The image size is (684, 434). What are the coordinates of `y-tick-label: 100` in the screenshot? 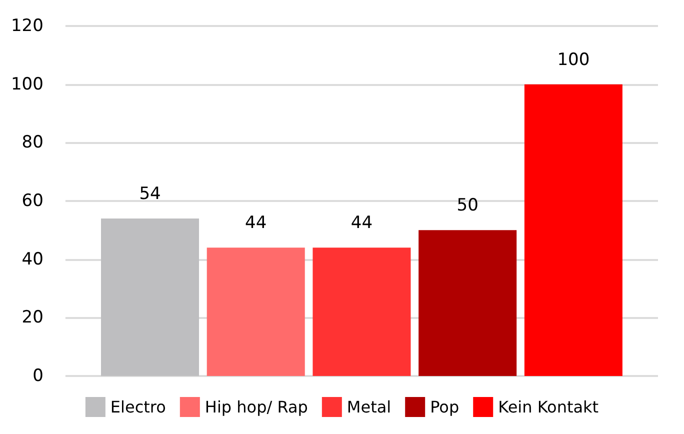 It's located at (27, 84).